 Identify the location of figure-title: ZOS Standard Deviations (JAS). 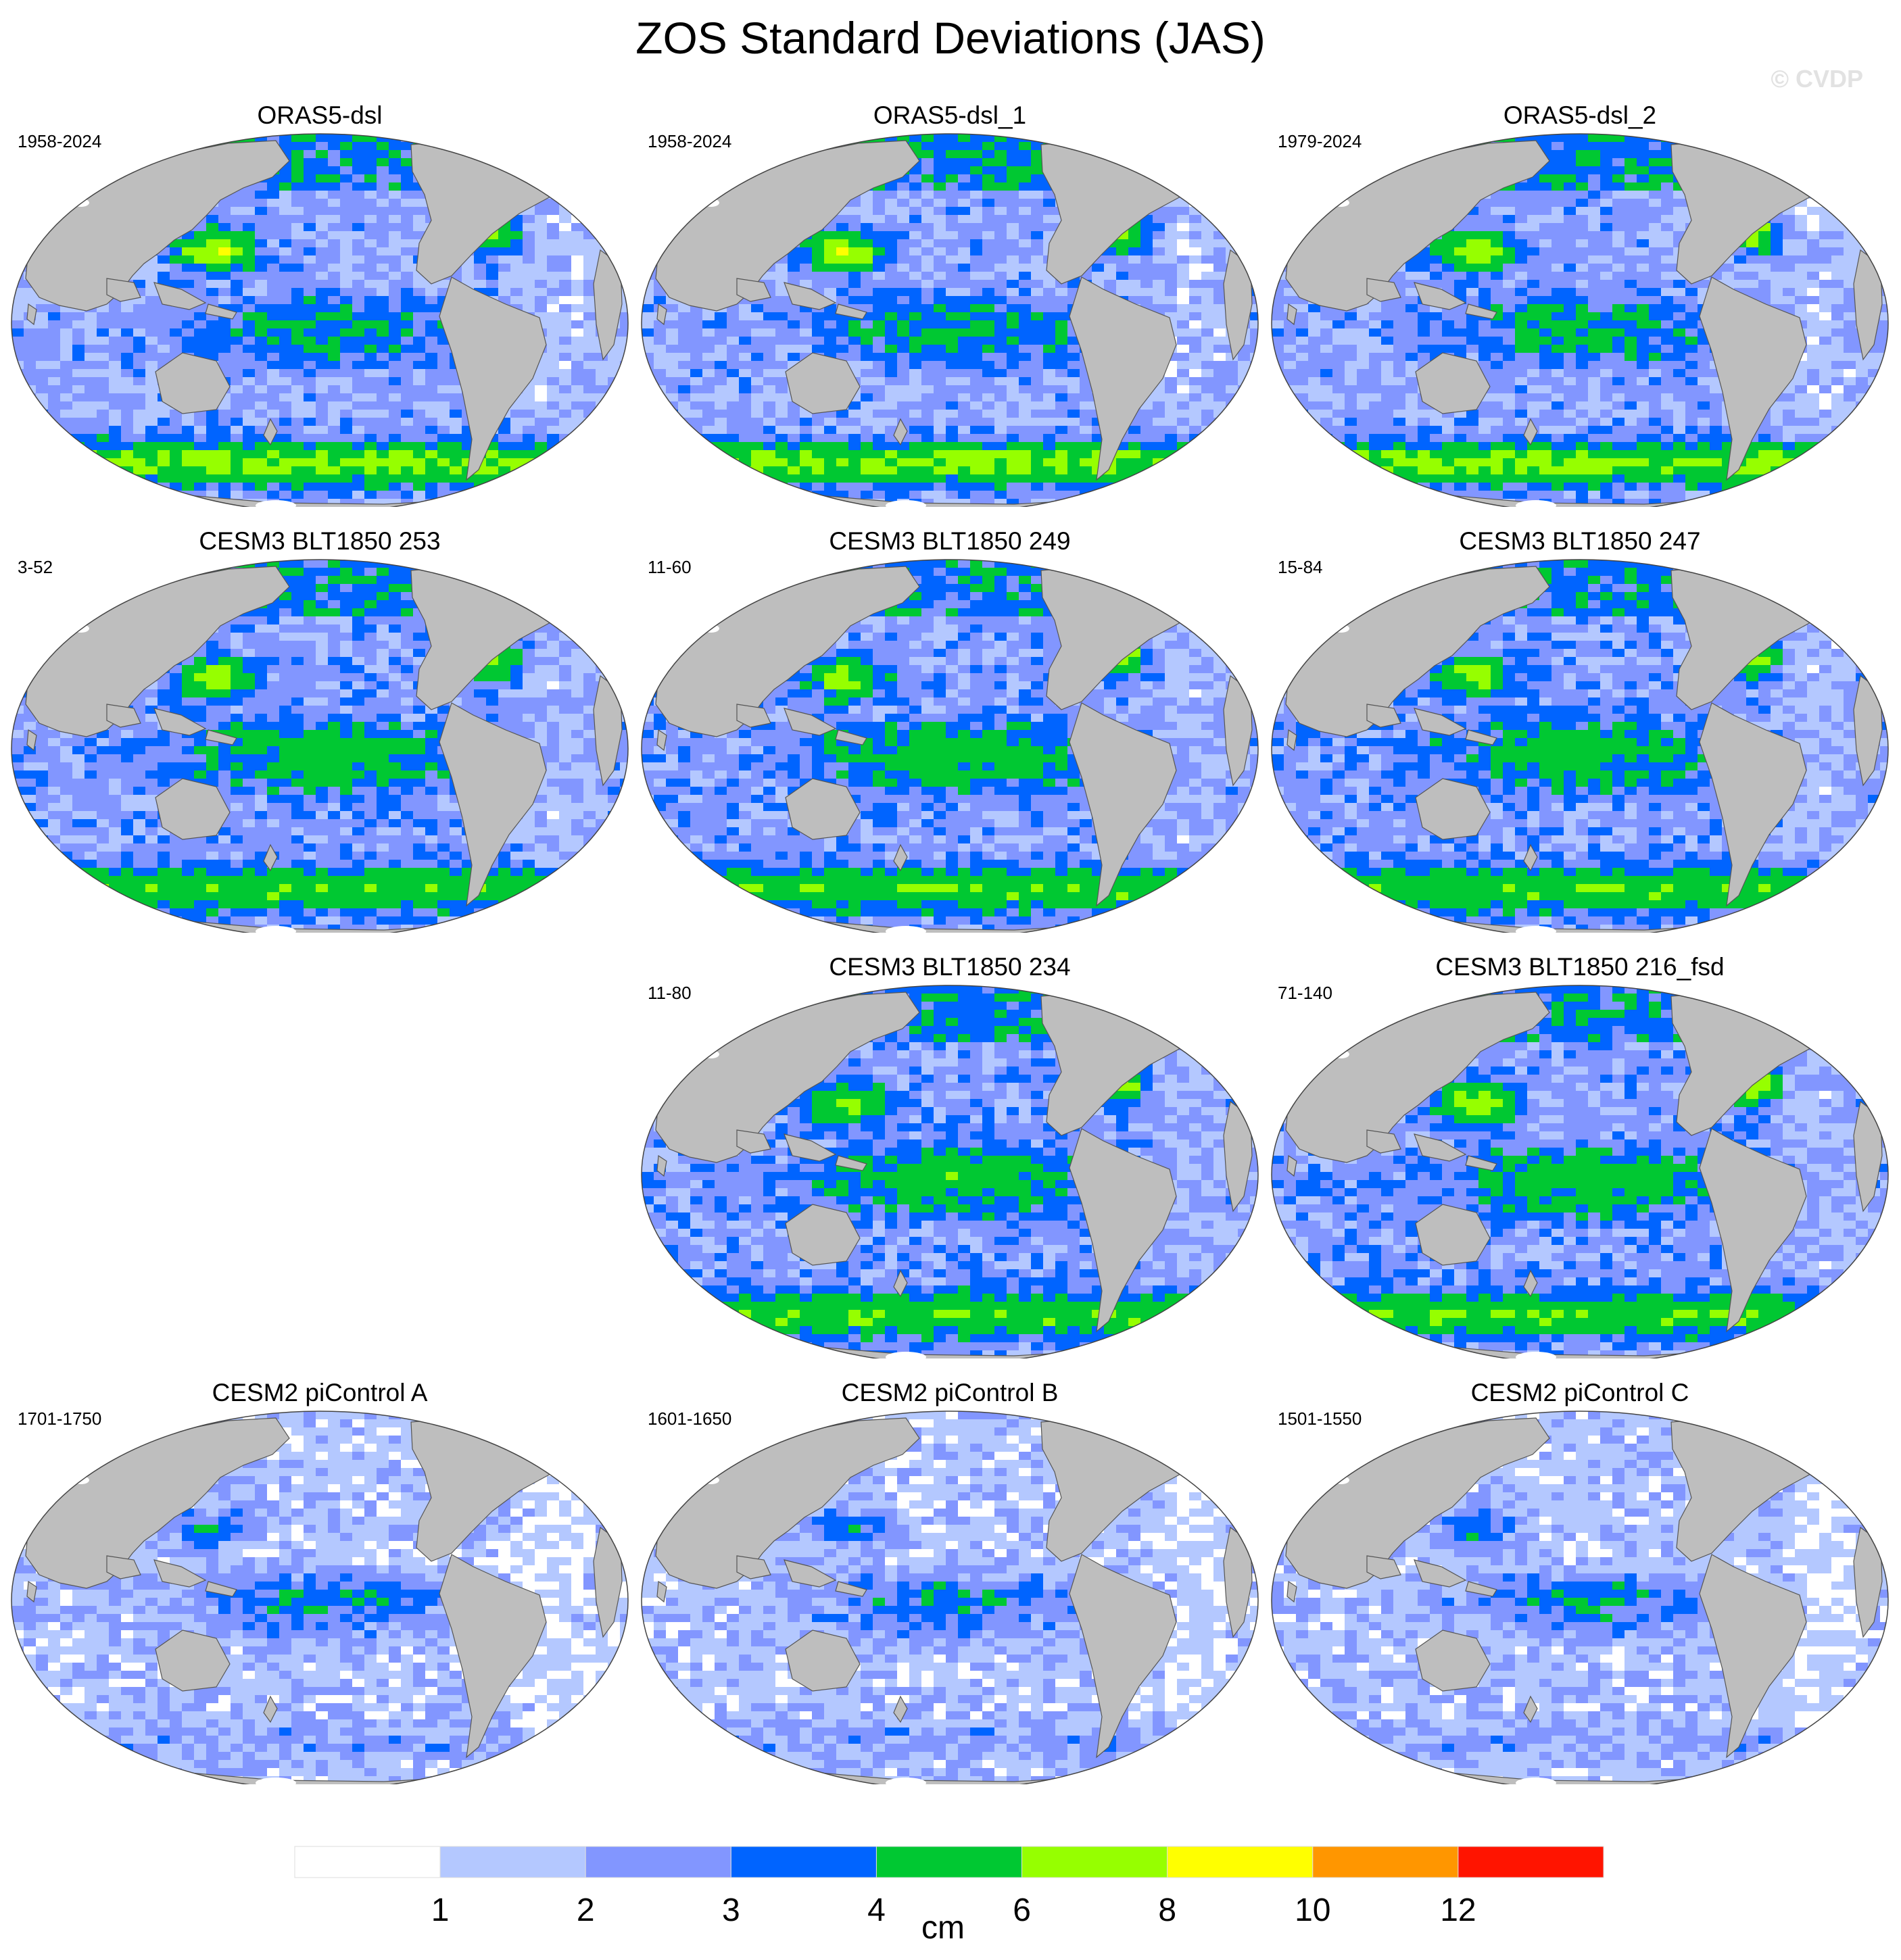
(950, 38).